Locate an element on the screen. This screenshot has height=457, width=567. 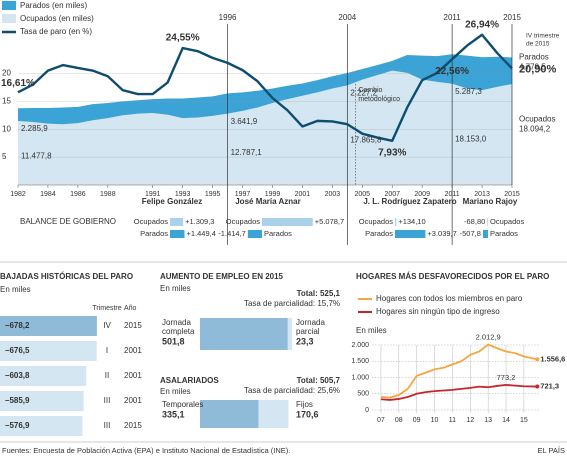
x-tick-label: 2007 is located at coordinates (392, 194).